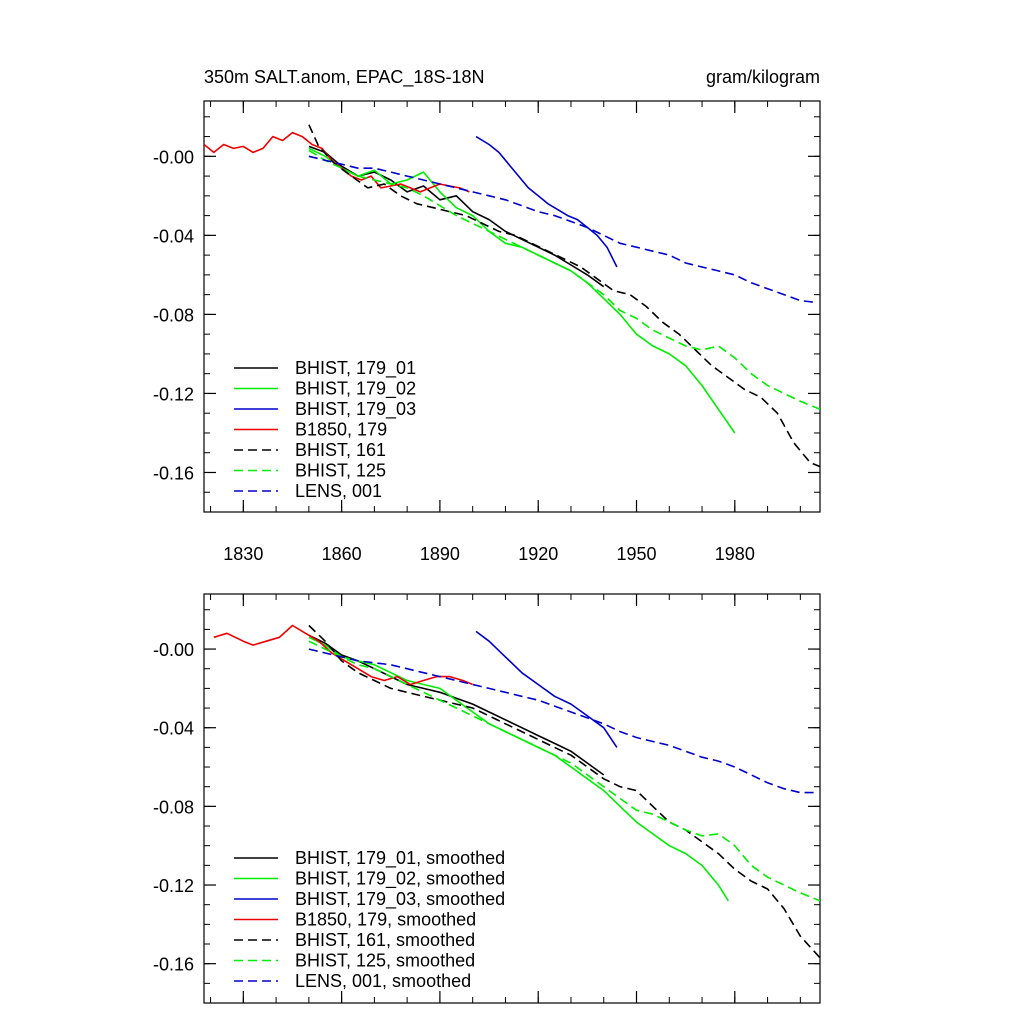 The width and height of the screenshot is (1024, 1029). Describe the element at coordinates (538, 554) in the screenshot. I see `x-tick-label: 1920` at that location.